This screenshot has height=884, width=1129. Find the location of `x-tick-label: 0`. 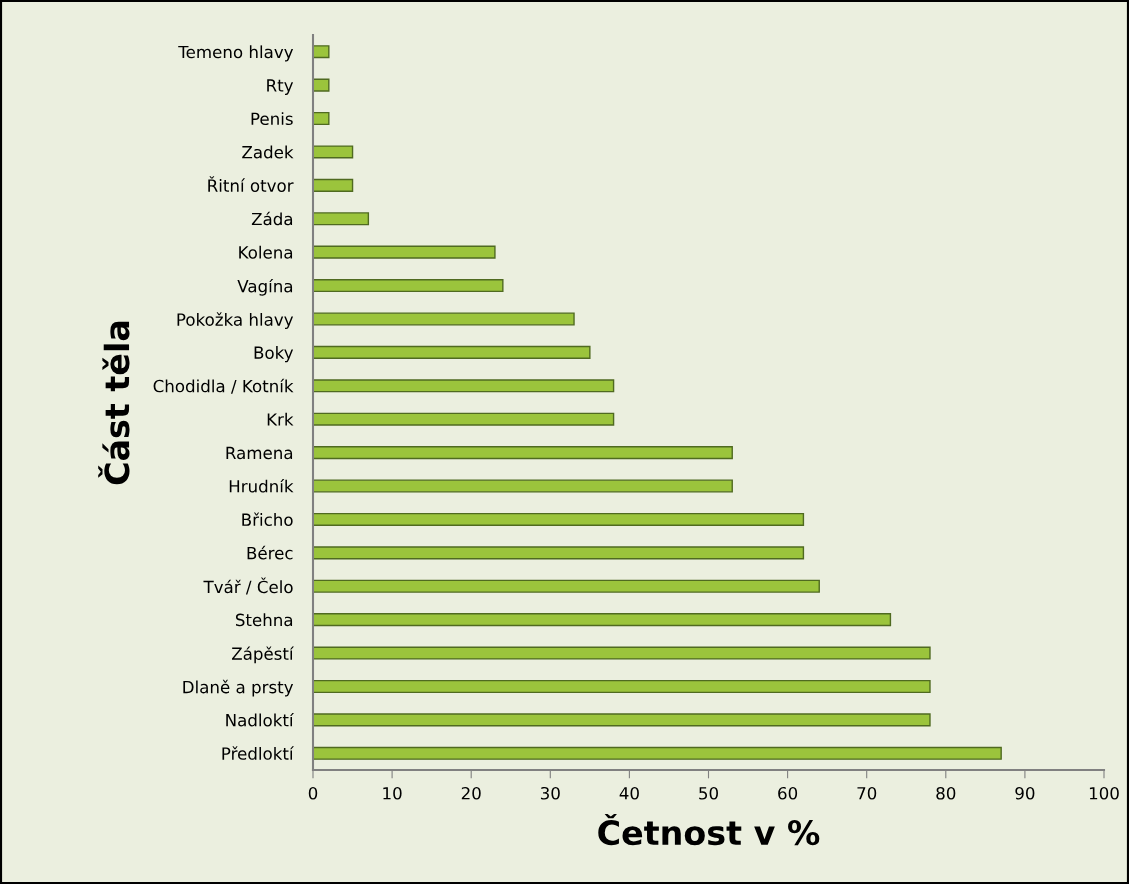

x-tick-label: 0 is located at coordinates (313, 793).